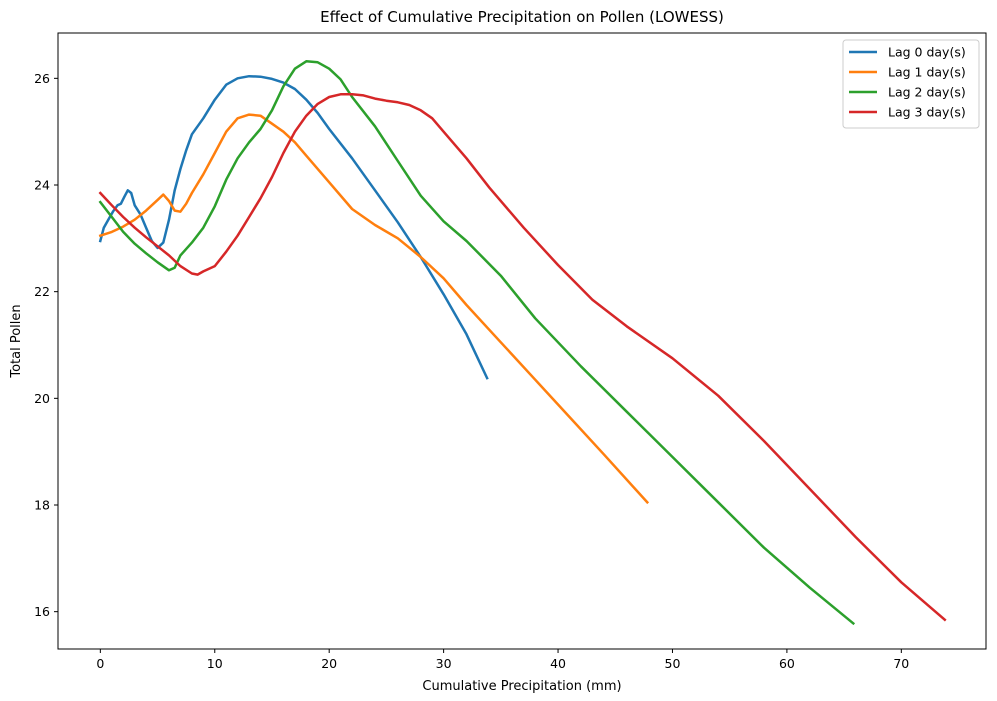 This screenshot has height=701, width=997. What do you see at coordinates (927, 112) in the screenshot?
I see `legend-label: Lag 3 day(s)` at bounding box center [927, 112].